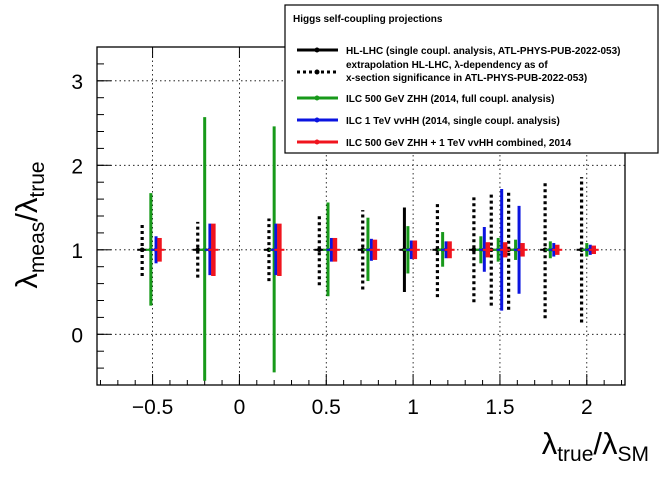  What do you see at coordinates (595, 446) in the screenshot?
I see `x-axis-label: λtrue/λSM` at bounding box center [595, 446].